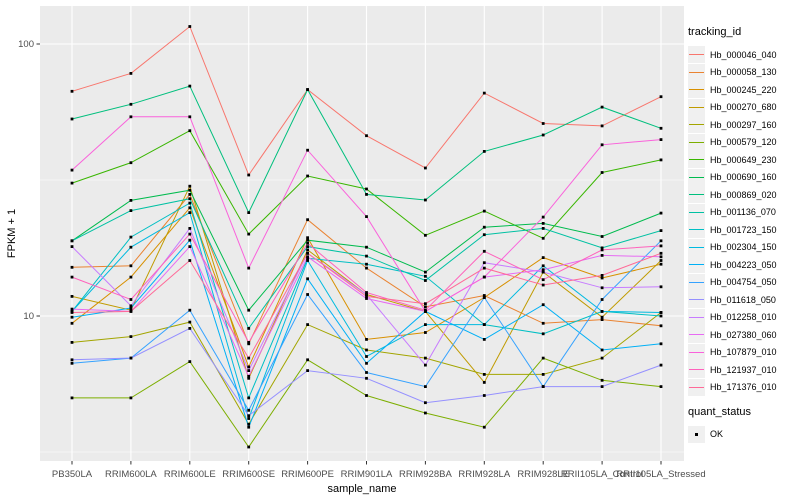  Describe the element at coordinates (744, 142) in the screenshot. I see `legend-item-Hb_000579_120: Hb_000579_120` at that location.